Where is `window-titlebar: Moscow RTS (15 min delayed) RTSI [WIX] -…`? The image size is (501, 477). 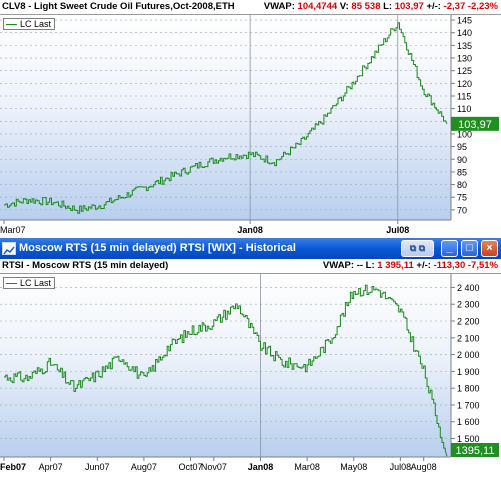 window-titlebar: Moscow RTS (15 min delayed) RTSI [WIX] -… is located at coordinates (250, 248).